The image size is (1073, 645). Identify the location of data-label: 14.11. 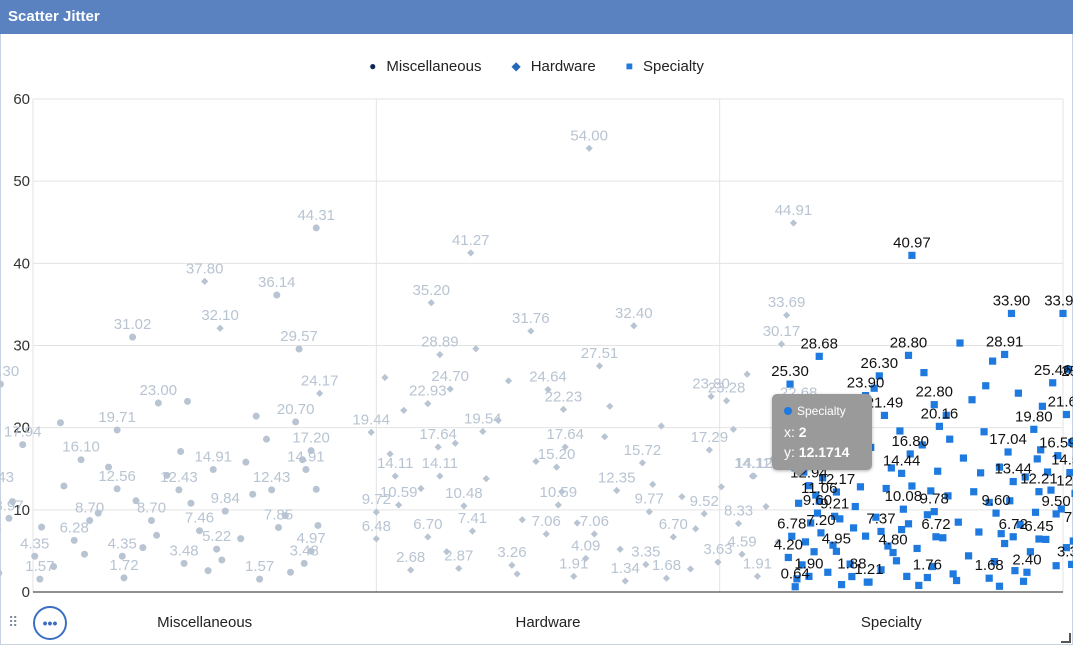
(752, 463).